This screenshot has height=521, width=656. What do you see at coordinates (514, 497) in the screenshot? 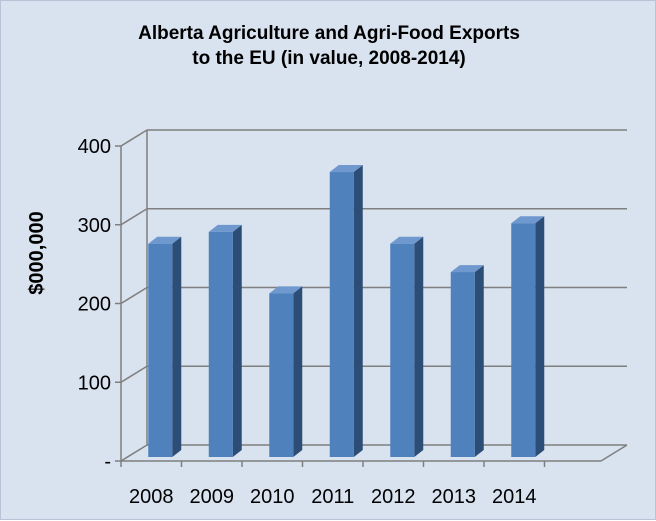
I see `x-tick-label: 2014` at bounding box center [514, 497].